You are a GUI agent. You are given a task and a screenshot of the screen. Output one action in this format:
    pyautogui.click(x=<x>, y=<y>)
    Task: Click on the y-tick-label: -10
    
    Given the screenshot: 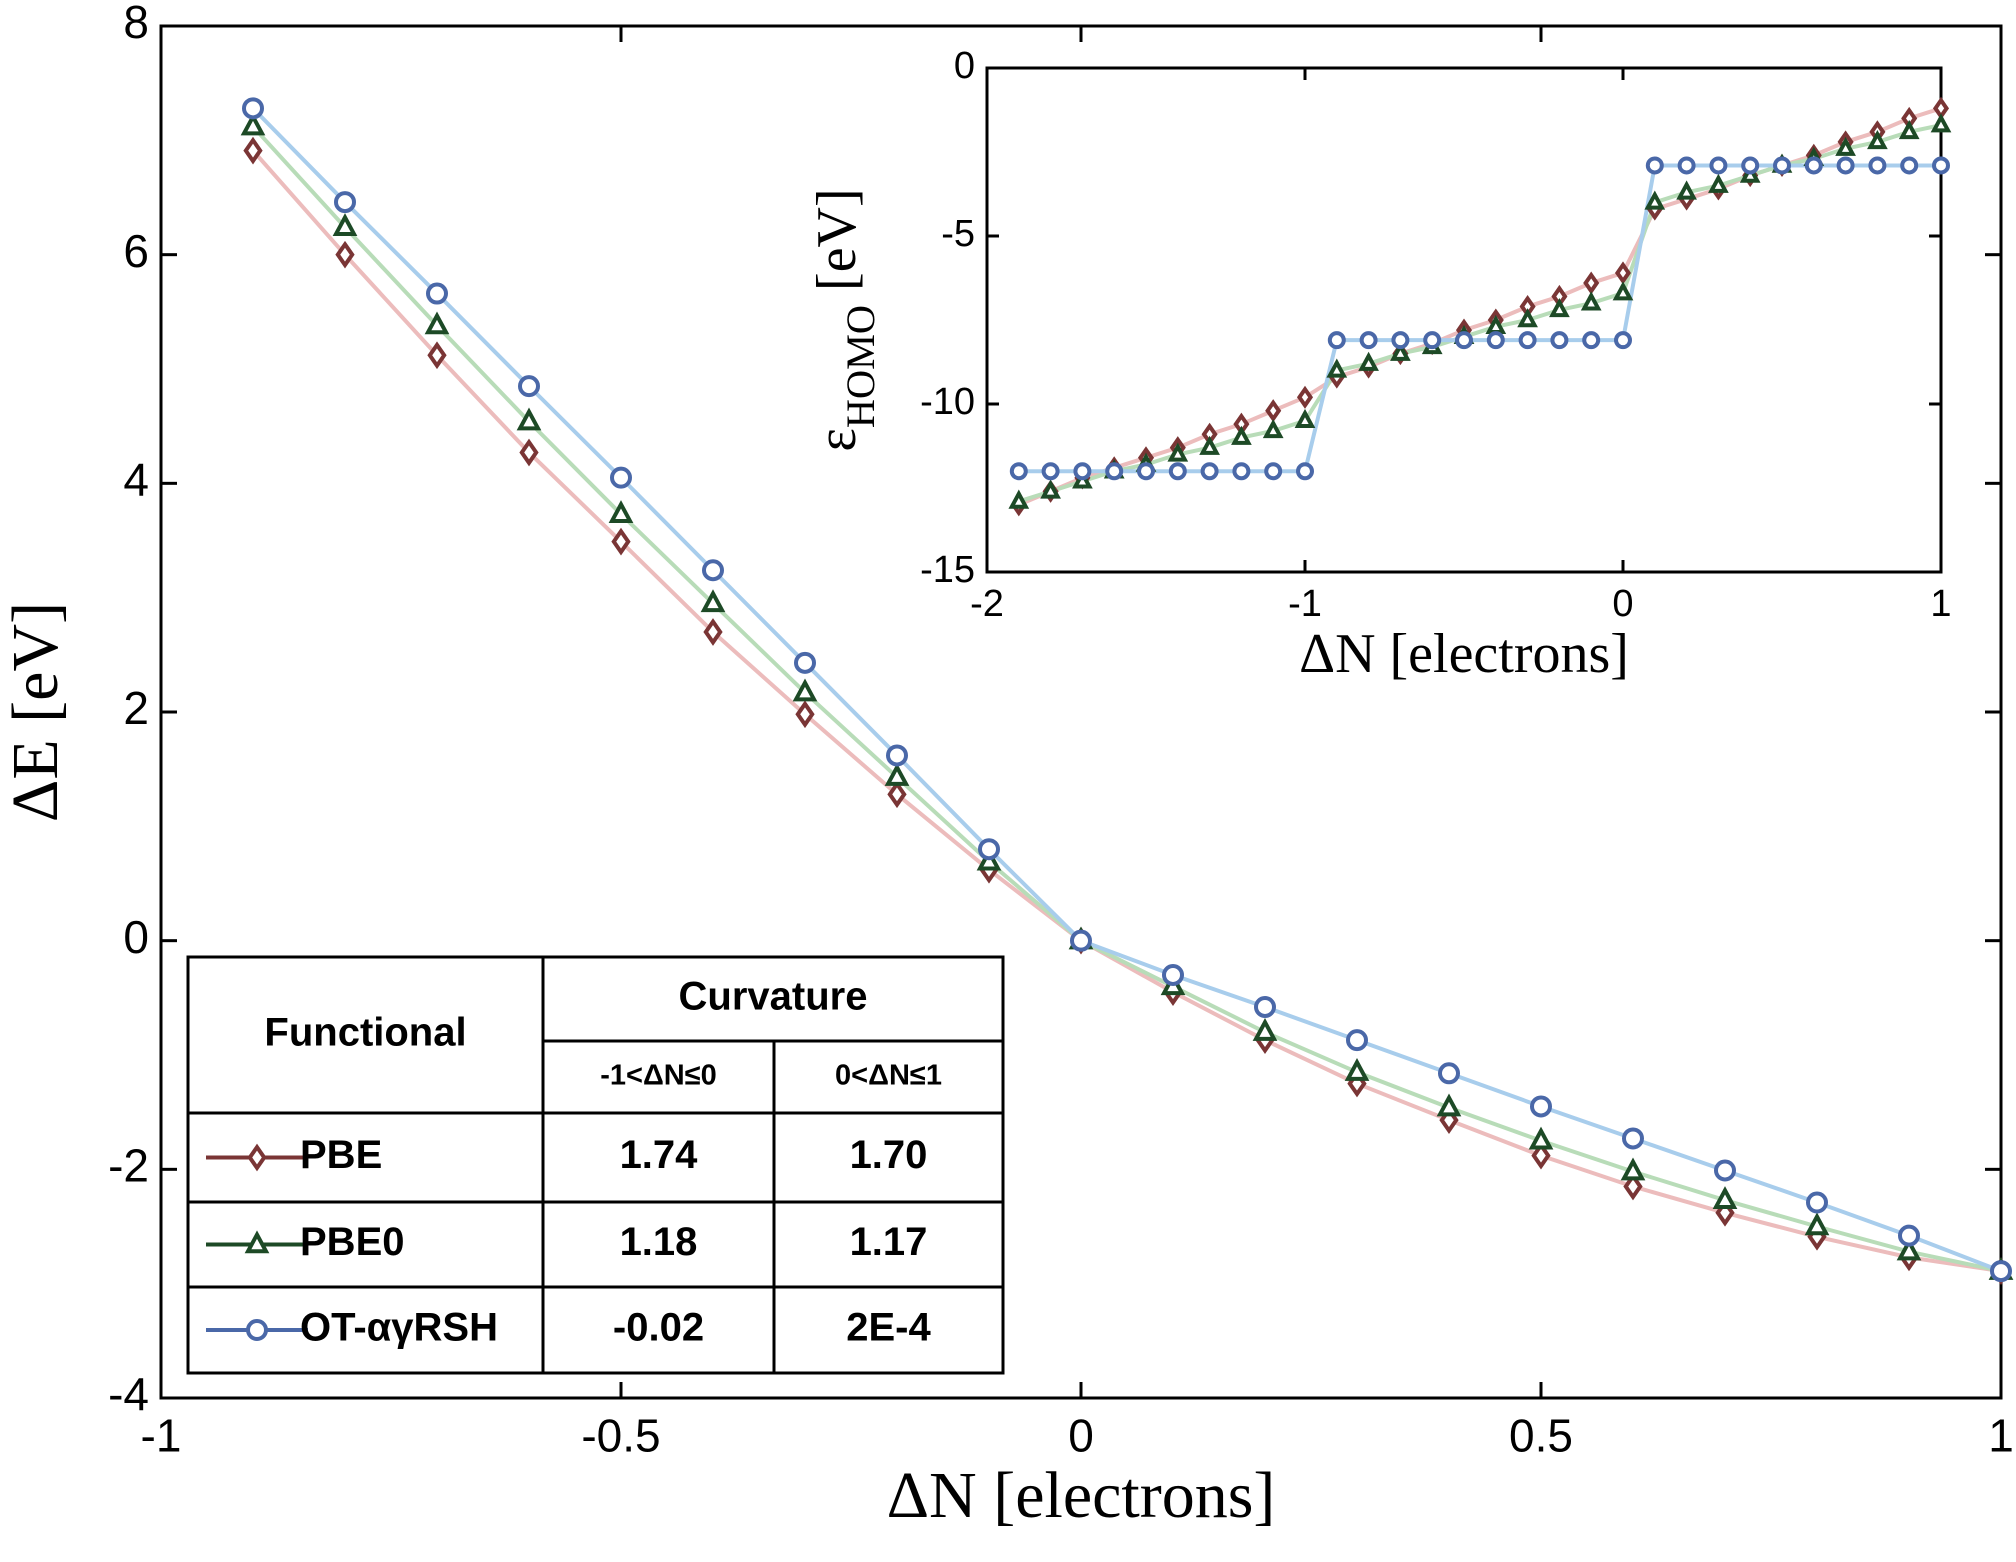 What is the action you would take?
    pyautogui.click(x=947, y=402)
    